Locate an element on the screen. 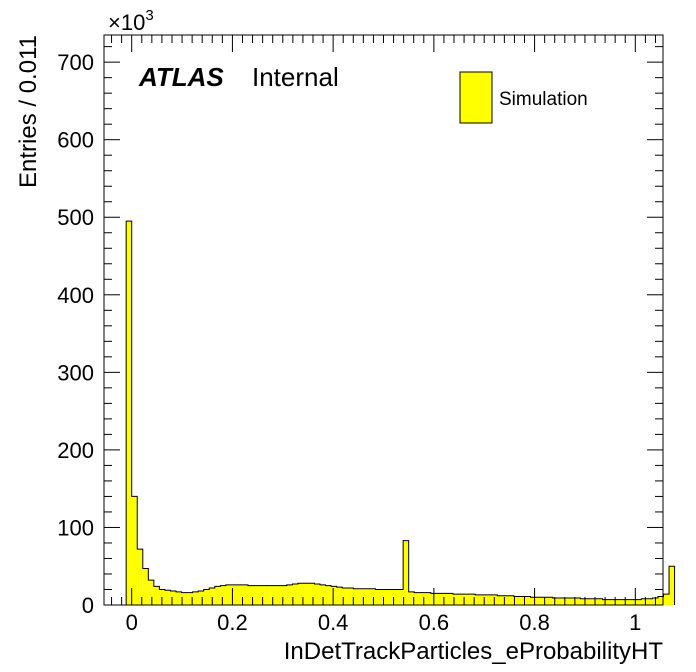  y-tick-label: 100 is located at coordinates (75, 527).